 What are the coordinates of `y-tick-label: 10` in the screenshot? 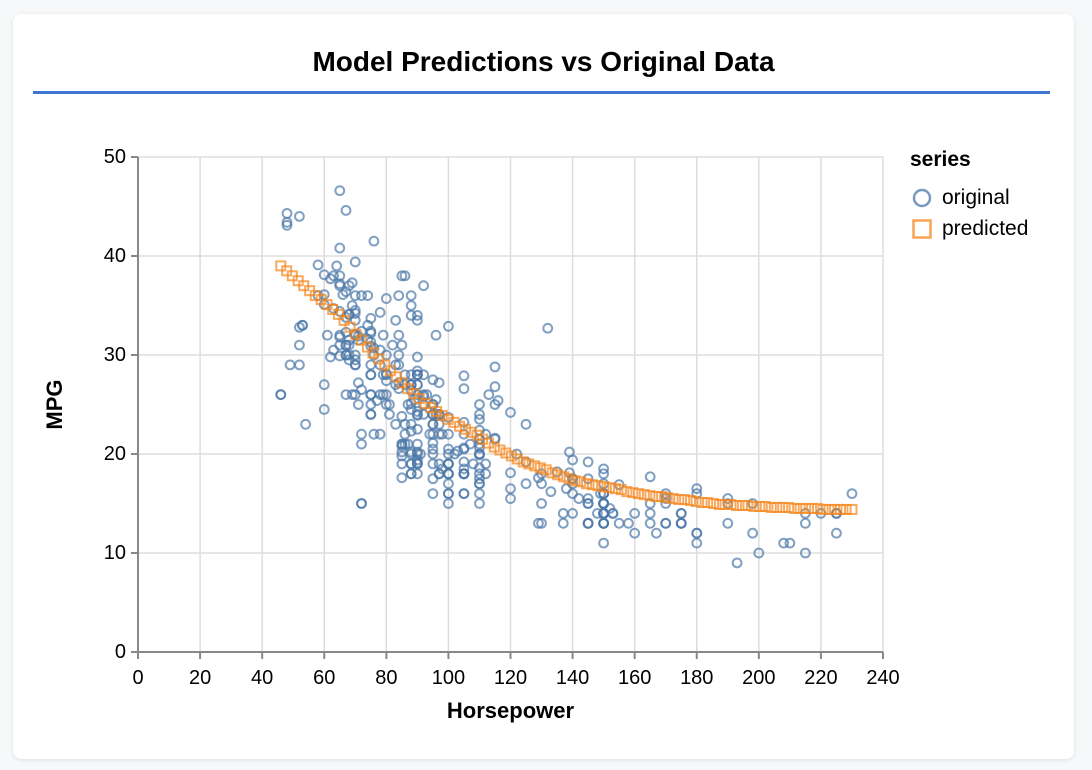 It's located at (115, 553).